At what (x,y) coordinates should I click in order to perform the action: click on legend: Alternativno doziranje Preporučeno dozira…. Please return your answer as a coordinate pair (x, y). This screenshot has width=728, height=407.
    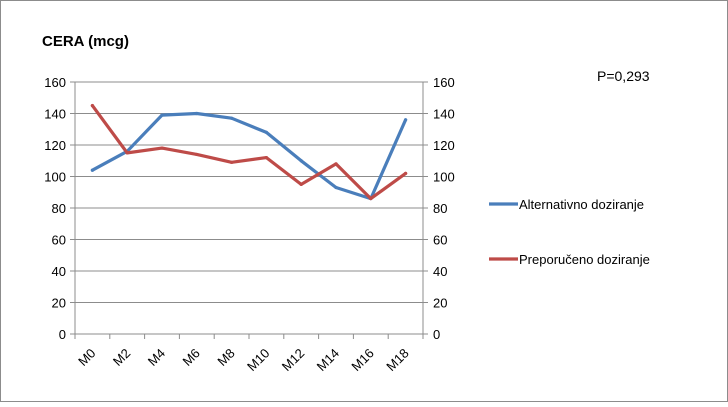
    Looking at the image, I should click on (569, 232).